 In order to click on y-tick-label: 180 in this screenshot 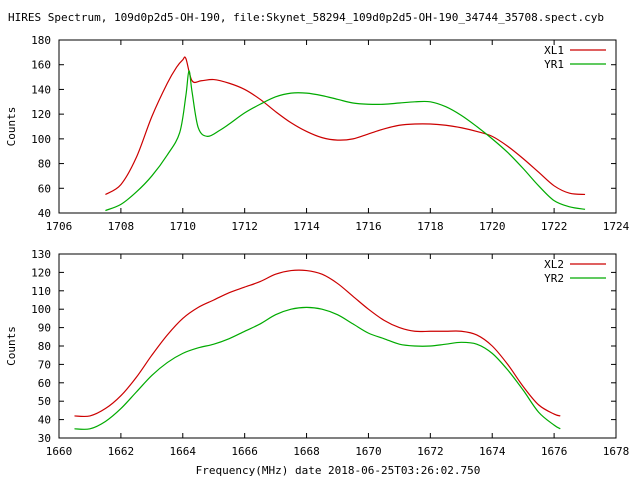, I will do `click(41, 40)`.